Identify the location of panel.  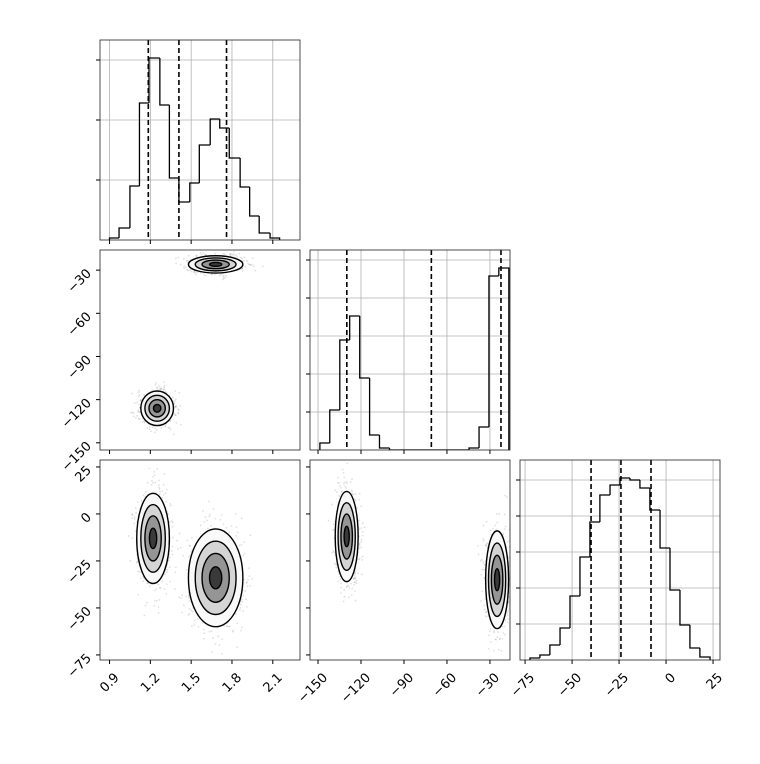
(198, 142).